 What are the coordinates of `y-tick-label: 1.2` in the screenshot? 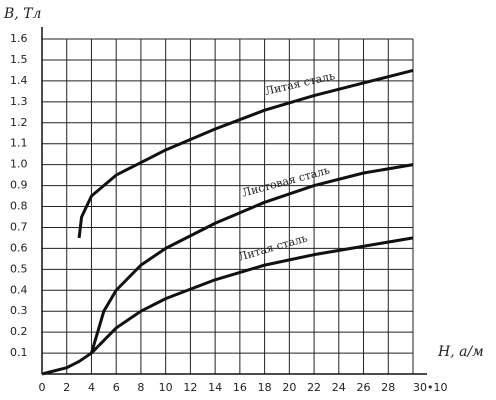 It's located at (19, 122).